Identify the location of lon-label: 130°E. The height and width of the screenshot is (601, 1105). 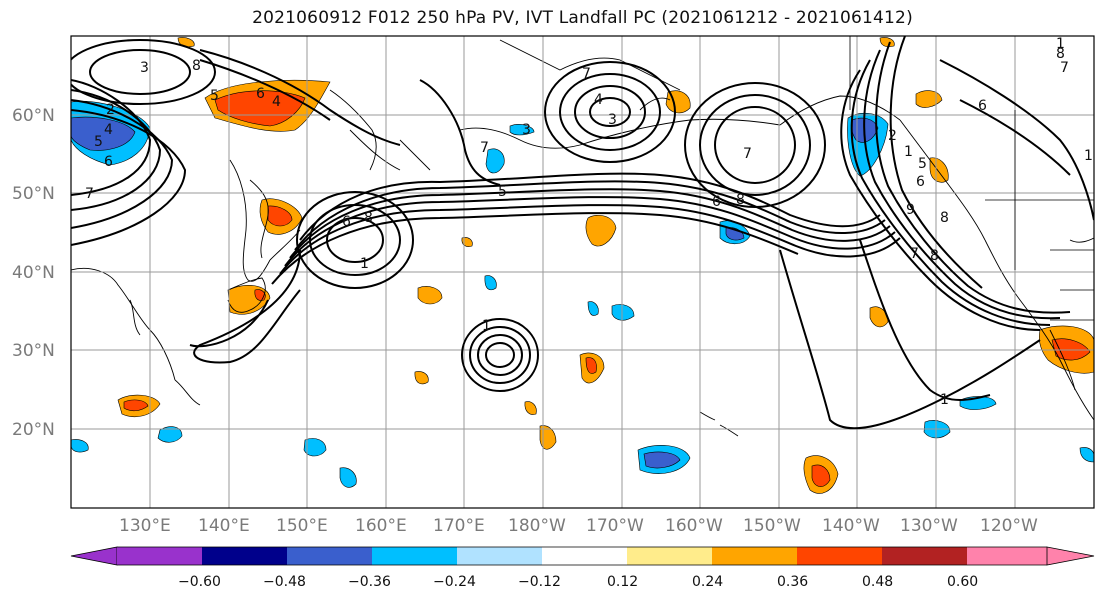
(145, 526).